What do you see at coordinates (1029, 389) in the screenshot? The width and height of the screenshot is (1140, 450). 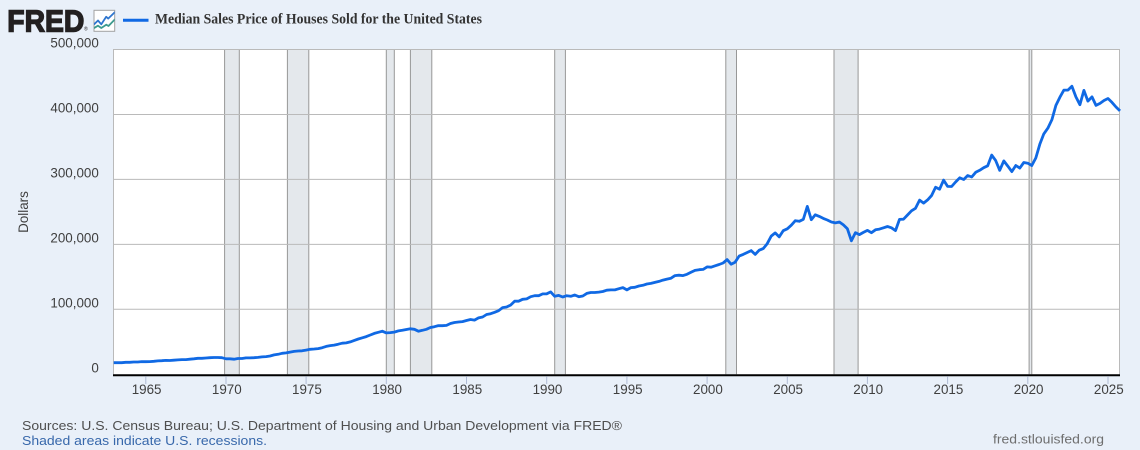 I see `svg-text: 2020` at bounding box center [1029, 389].